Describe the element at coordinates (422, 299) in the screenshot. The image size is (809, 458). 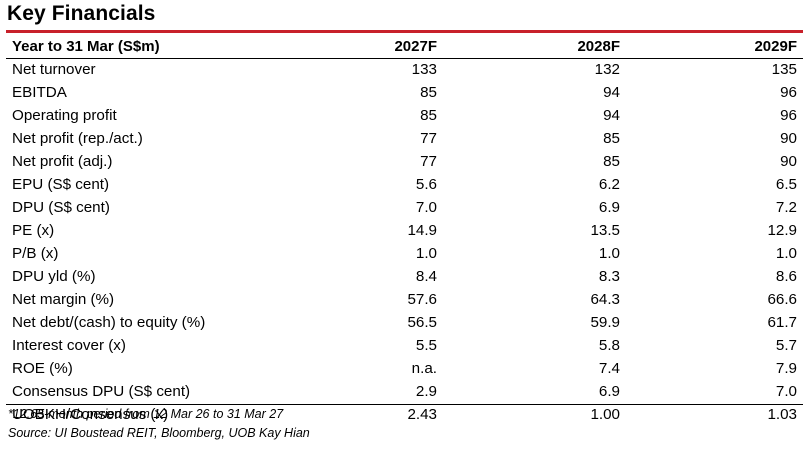
I see `cell-2027f: 57.6` at that location.